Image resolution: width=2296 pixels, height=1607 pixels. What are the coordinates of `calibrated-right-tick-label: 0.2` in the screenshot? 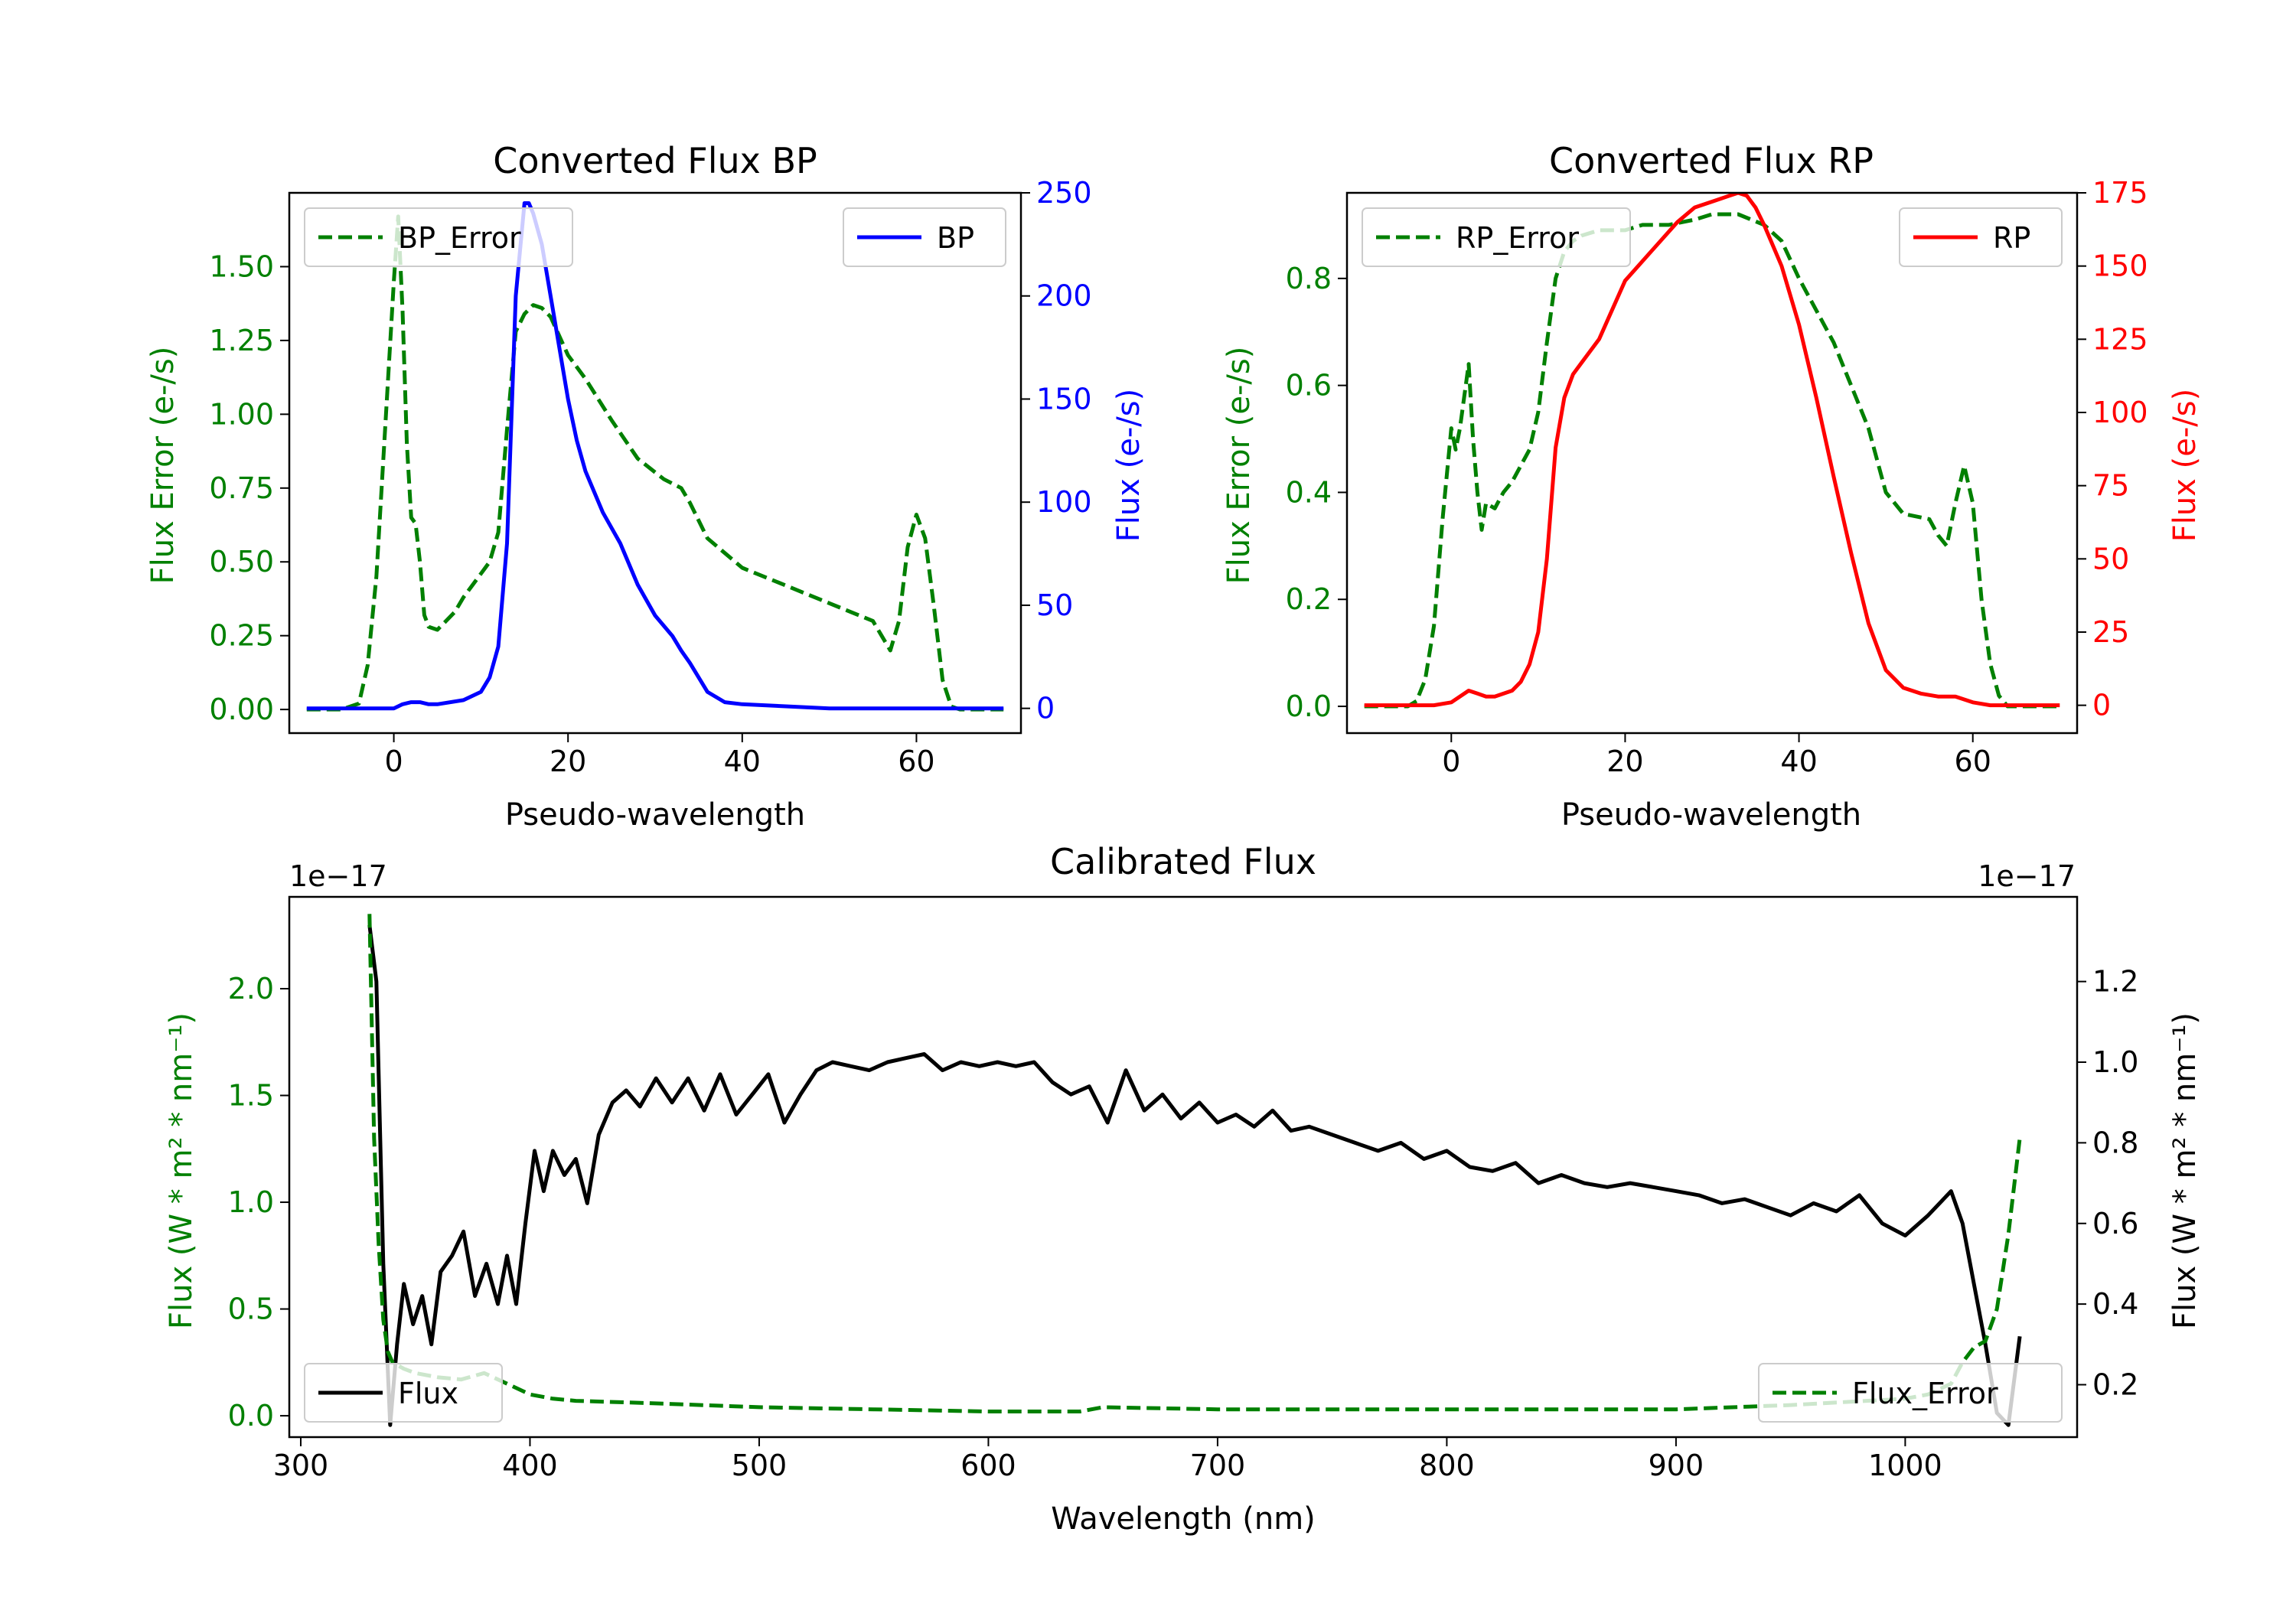 It's located at (2115, 1385).